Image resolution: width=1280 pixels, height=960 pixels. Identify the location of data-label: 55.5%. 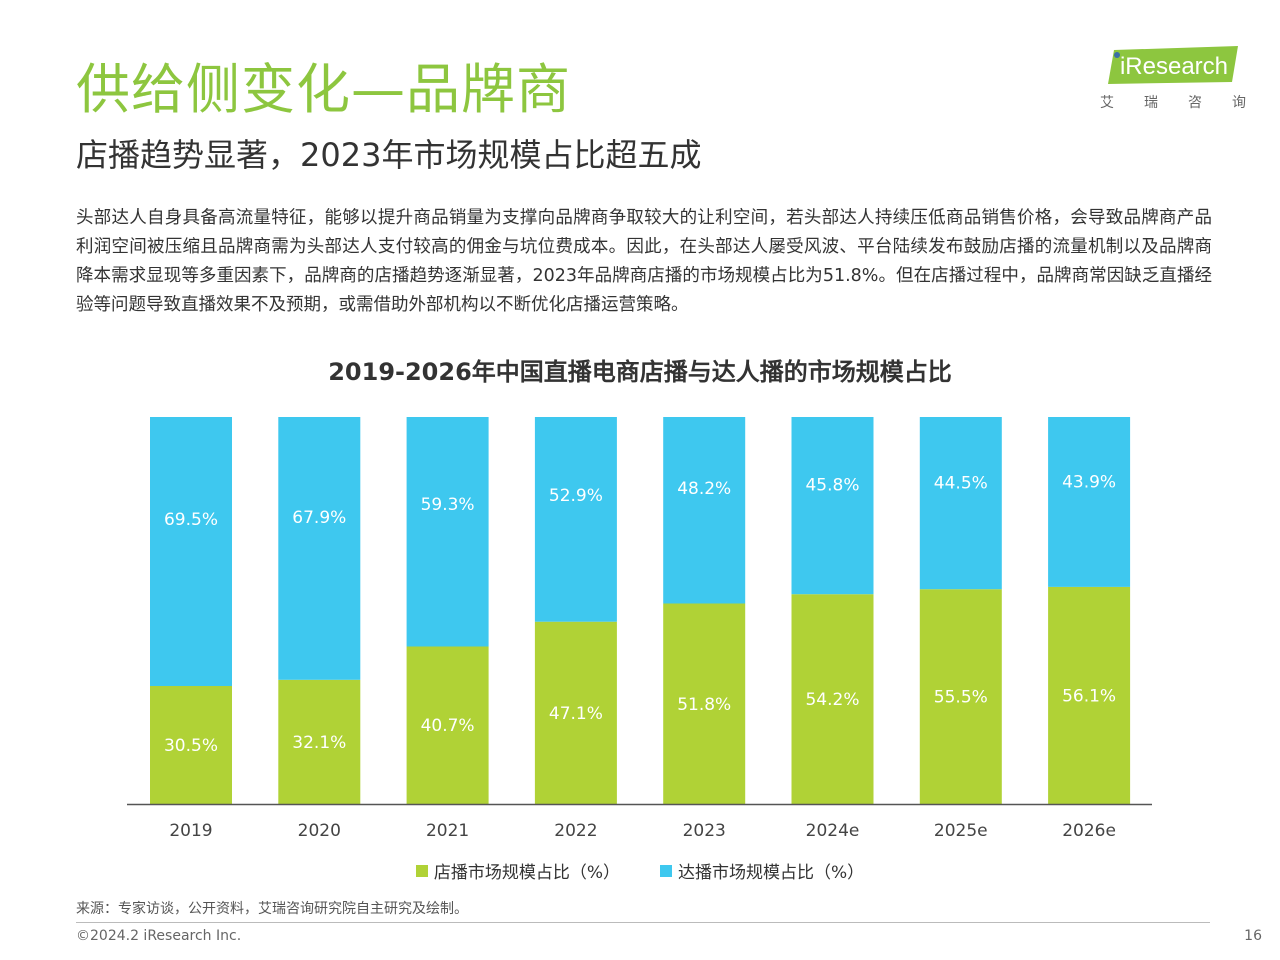
(961, 698).